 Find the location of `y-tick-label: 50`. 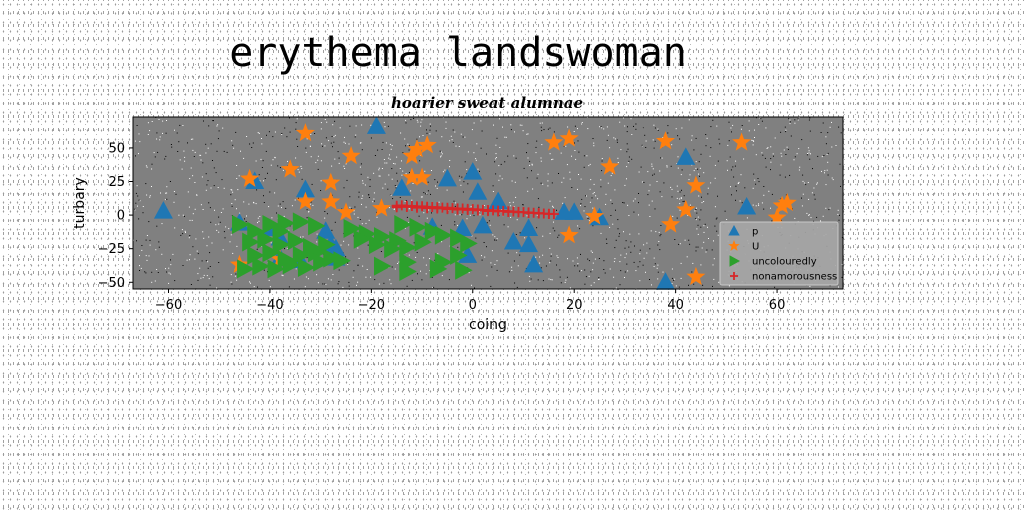

y-tick-label: 50 is located at coordinates (116, 148).